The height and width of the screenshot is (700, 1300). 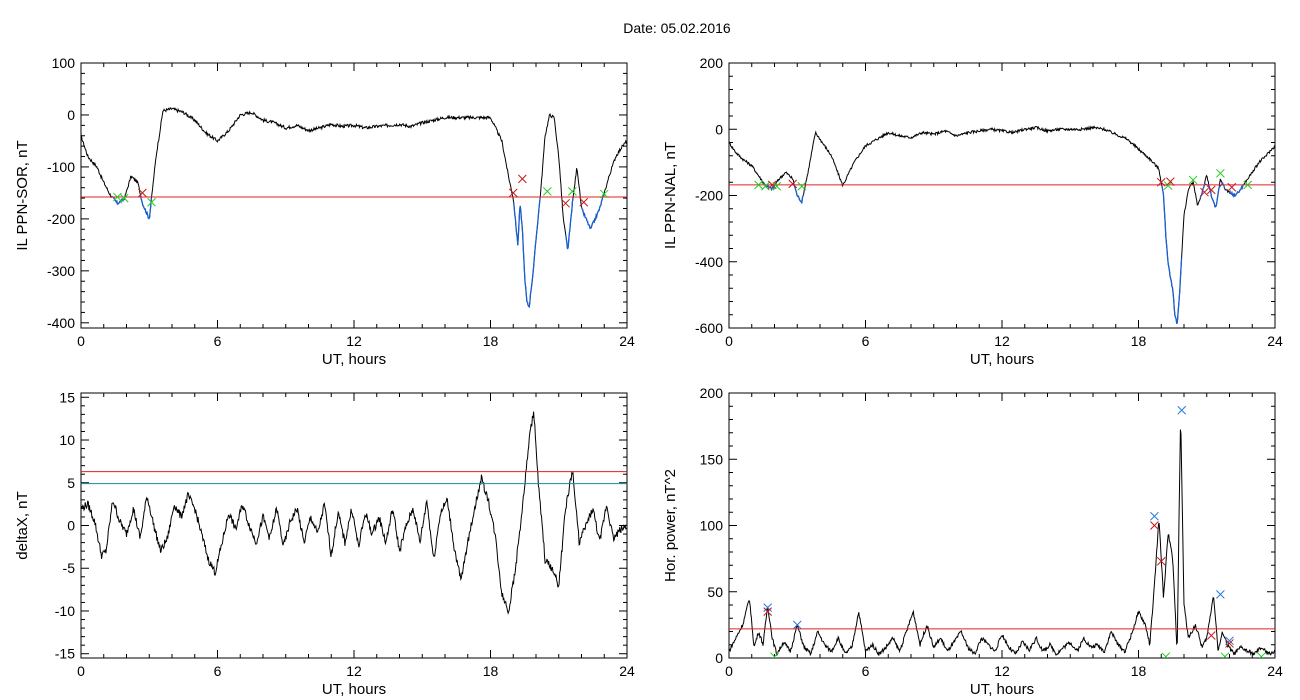 What do you see at coordinates (61, 219) in the screenshot?
I see `y-tick-label: -200` at bounding box center [61, 219].